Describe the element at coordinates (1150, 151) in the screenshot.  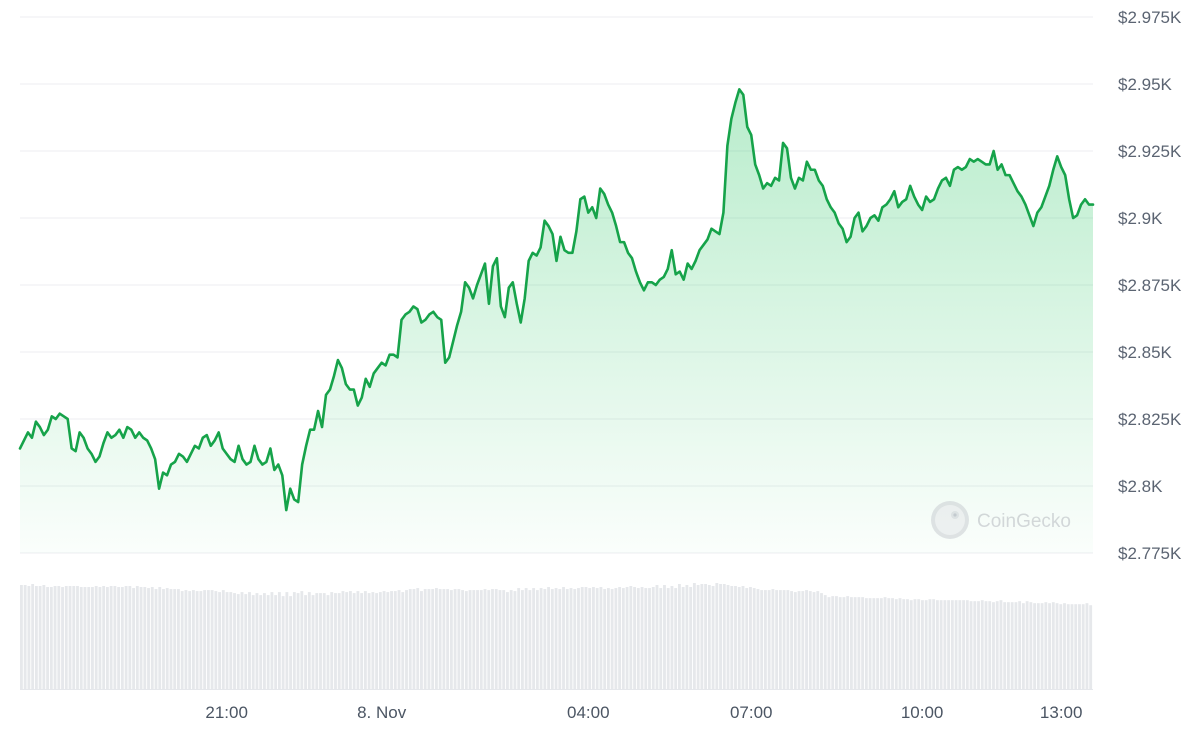
I see `y-tick-label: $2.925K` at that location.